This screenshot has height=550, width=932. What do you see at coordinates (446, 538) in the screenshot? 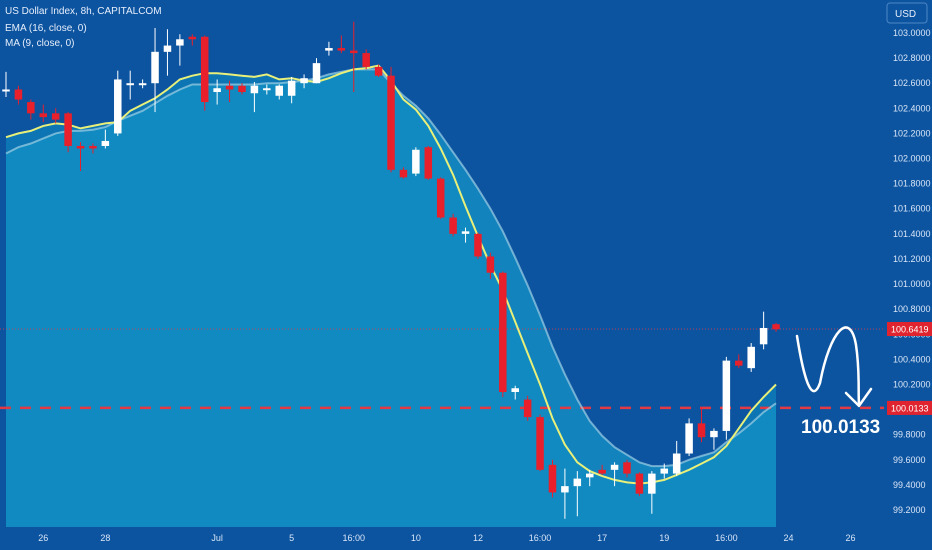
I see `x-axis: 26 28 Jul 5 16:00 10 12 16:00 17 19 16:00 24 26` at bounding box center [446, 538].